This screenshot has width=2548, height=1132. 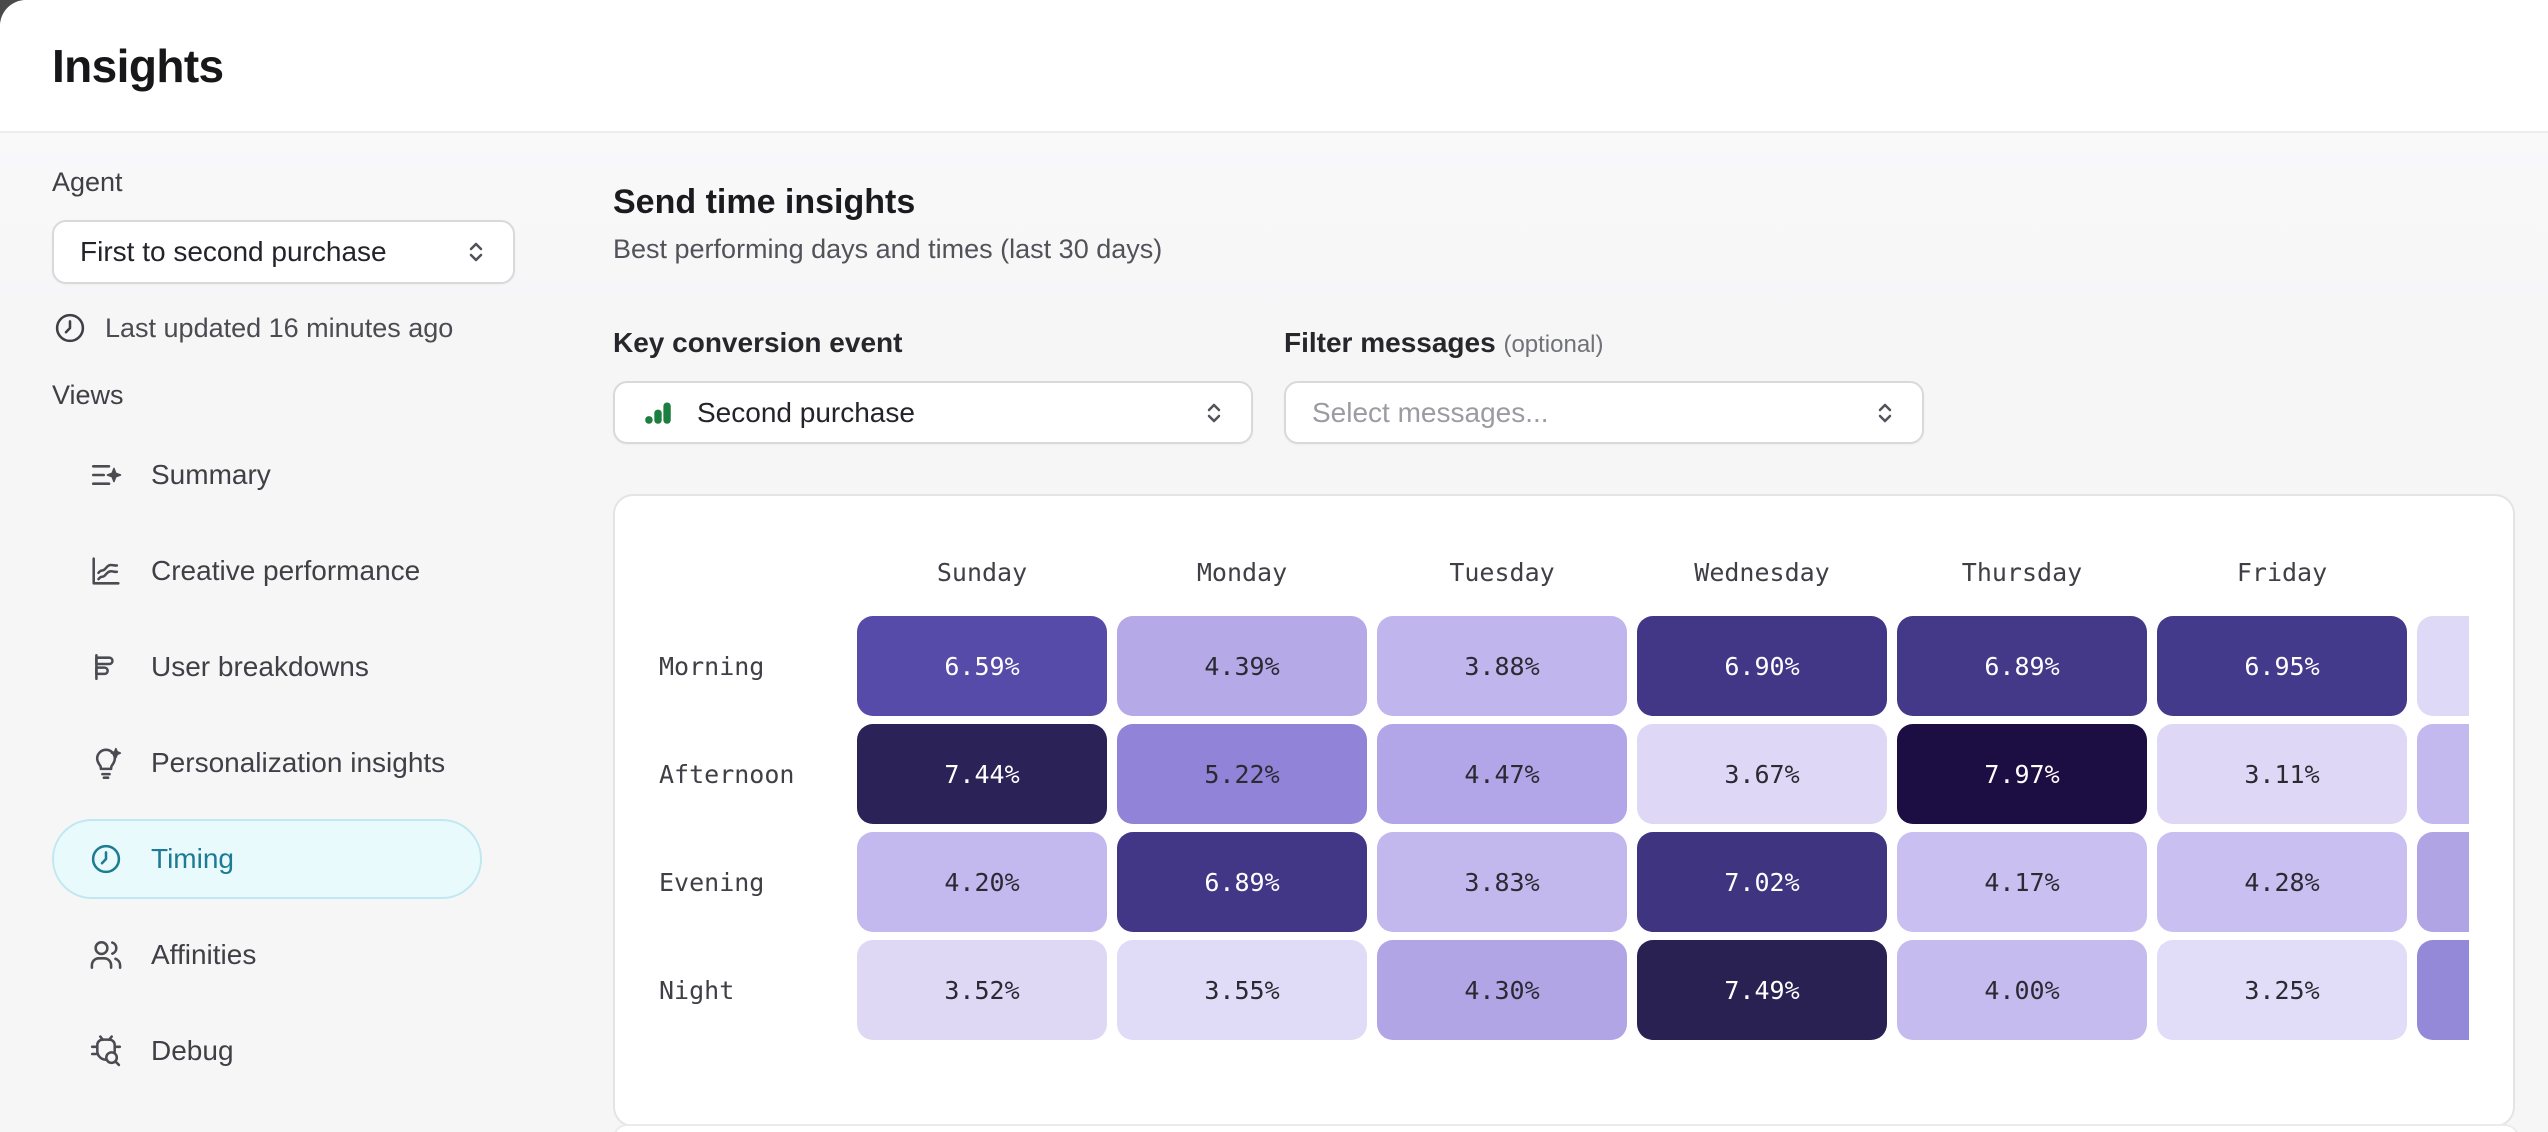 I want to click on next-card-peek, so click(x=1566, y=1128).